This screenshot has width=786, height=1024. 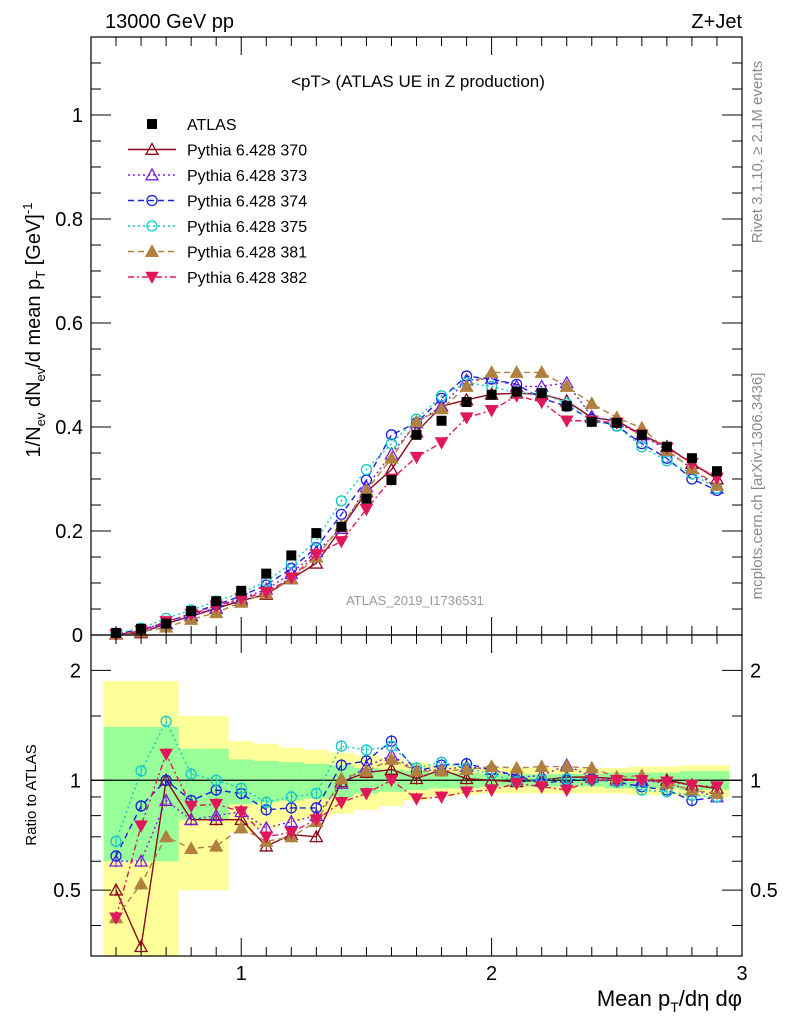 What do you see at coordinates (247, 278) in the screenshot?
I see `legend-label: Pythia 6.428 382` at bounding box center [247, 278].